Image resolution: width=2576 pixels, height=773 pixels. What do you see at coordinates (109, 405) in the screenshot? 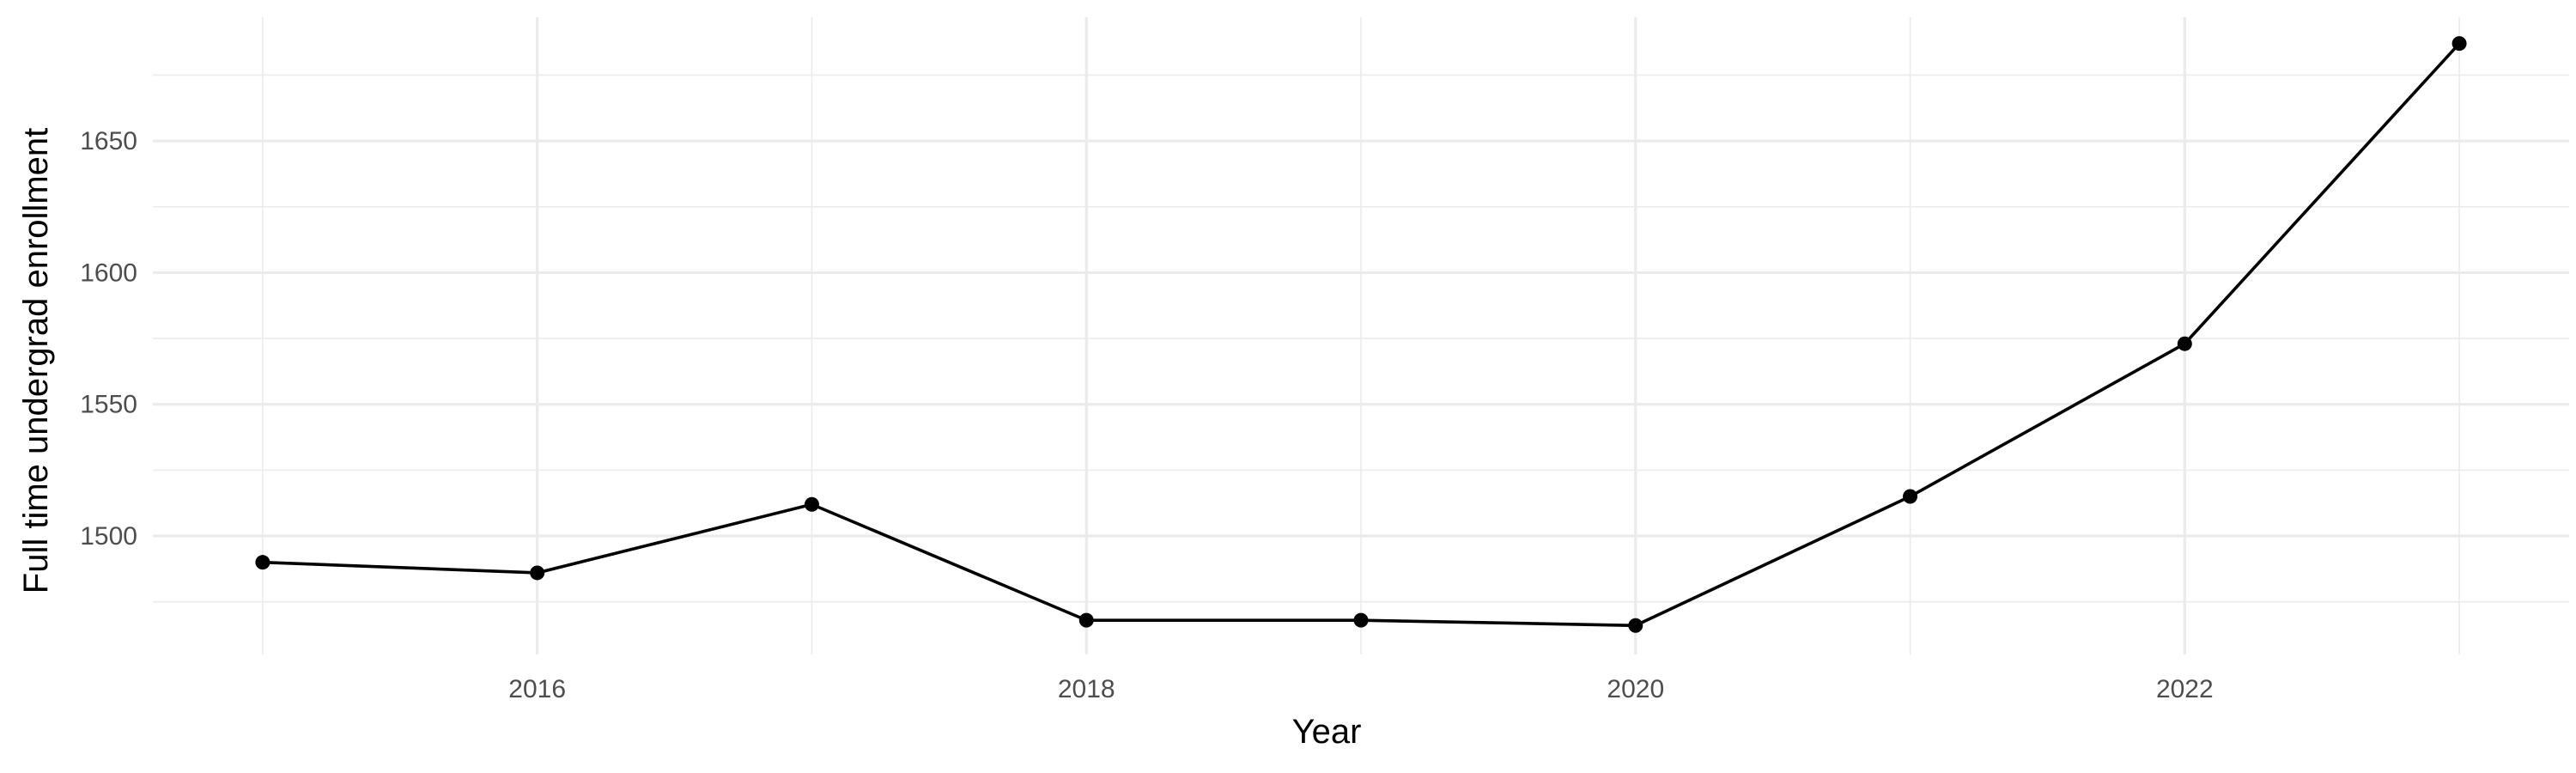
I see `y-tick-label: 1550` at bounding box center [109, 405].